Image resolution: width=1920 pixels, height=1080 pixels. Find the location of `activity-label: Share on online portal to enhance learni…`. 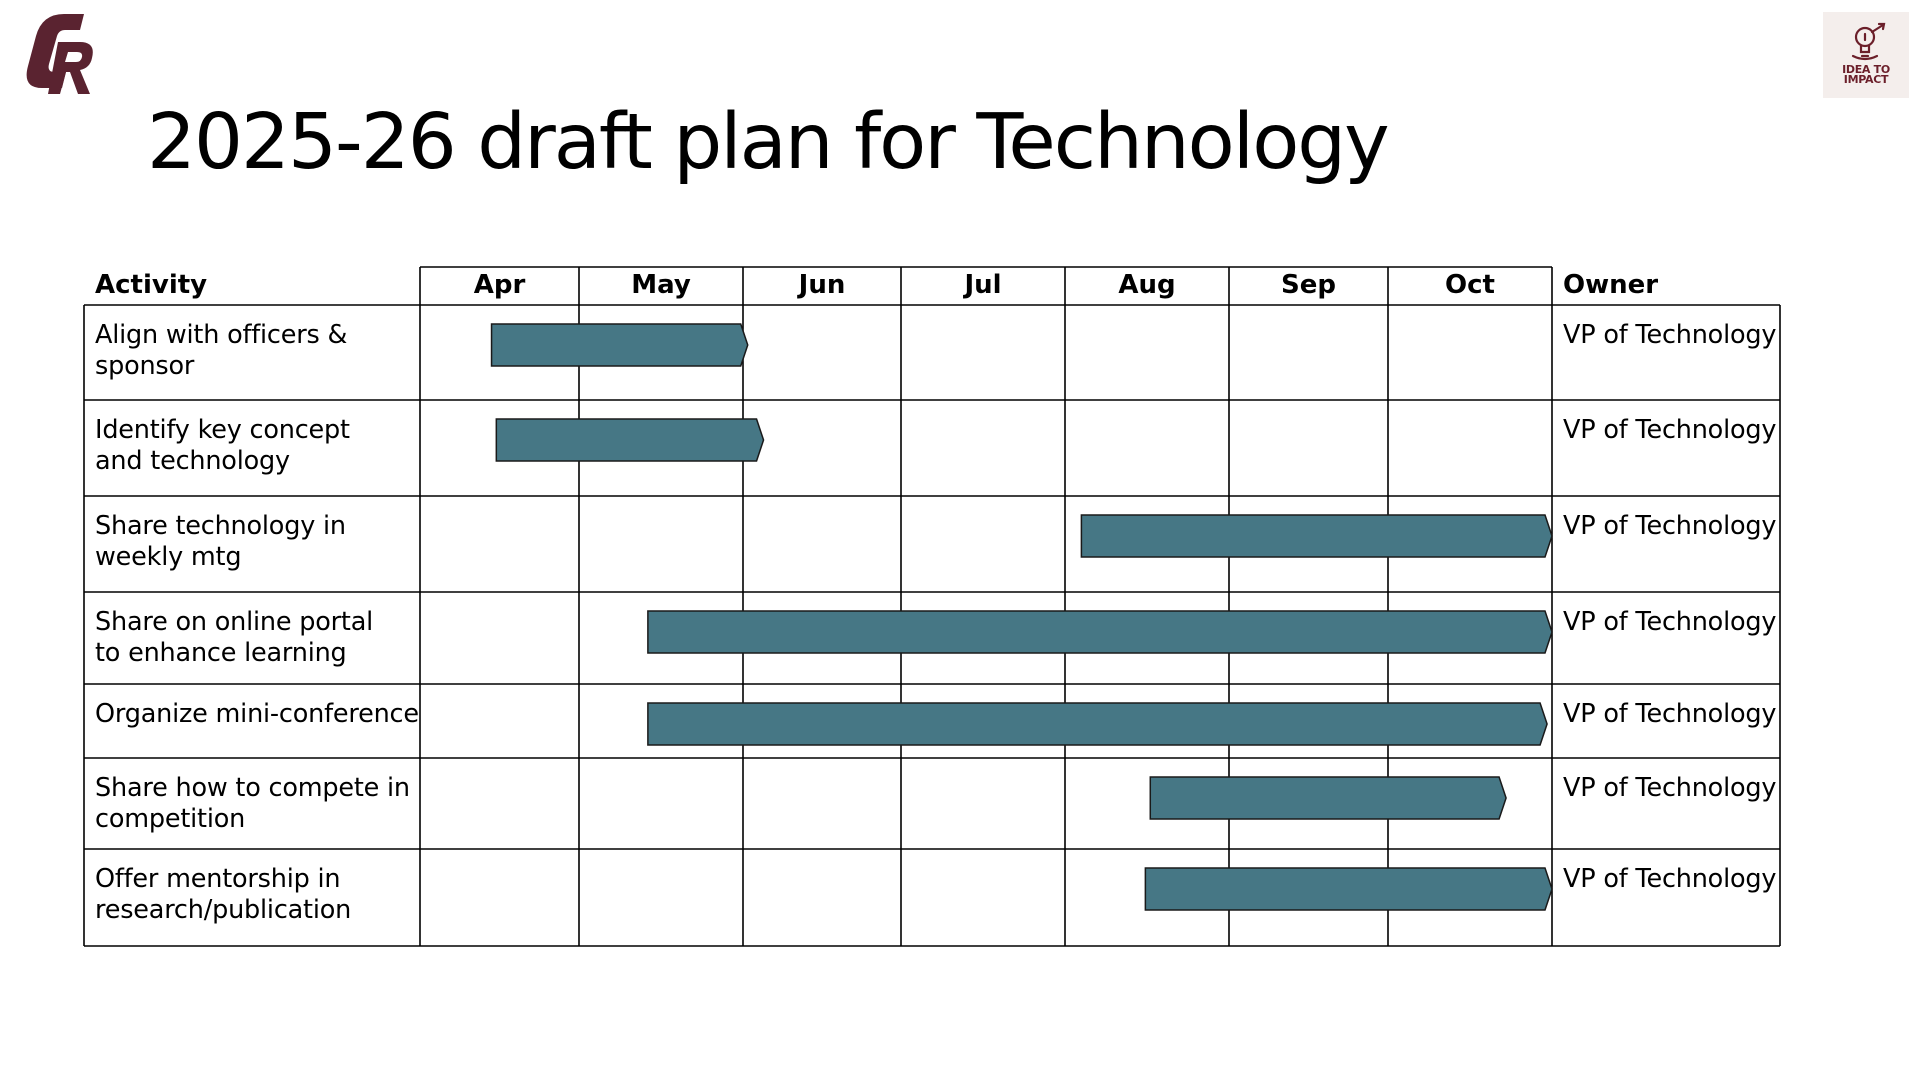

activity-label: Share on online portal to enhance learni… is located at coordinates (234, 637).